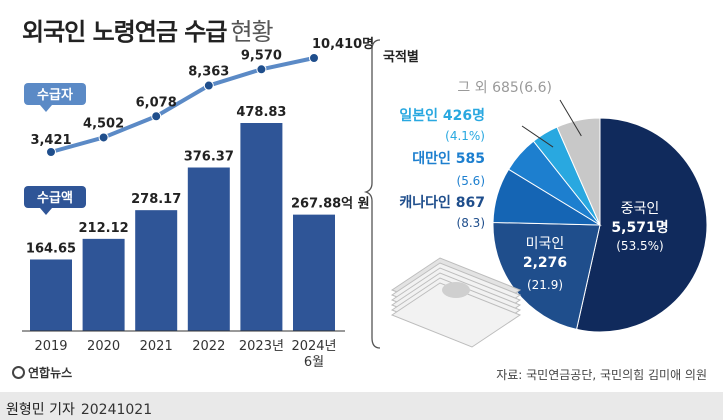 This screenshot has width=723, height=420. What do you see at coordinates (471, 181) in the screenshot?
I see `pie-label-share: (5.6)` at bounding box center [471, 181].